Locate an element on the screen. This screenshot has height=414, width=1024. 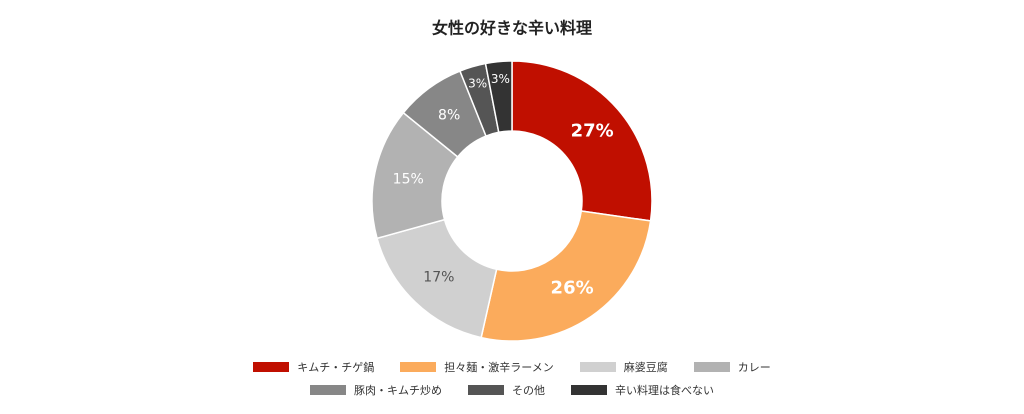
chart-title: 女性の好きな辛い料理 is located at coordinates (512, 28).